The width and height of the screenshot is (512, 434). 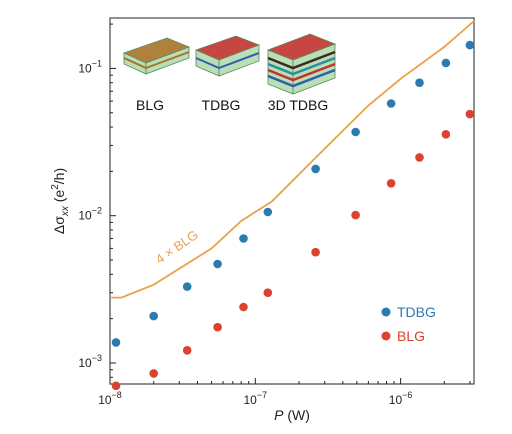 I want to click on y-axis-title: Δσxx (e2/h), so click(x=60, y=201).